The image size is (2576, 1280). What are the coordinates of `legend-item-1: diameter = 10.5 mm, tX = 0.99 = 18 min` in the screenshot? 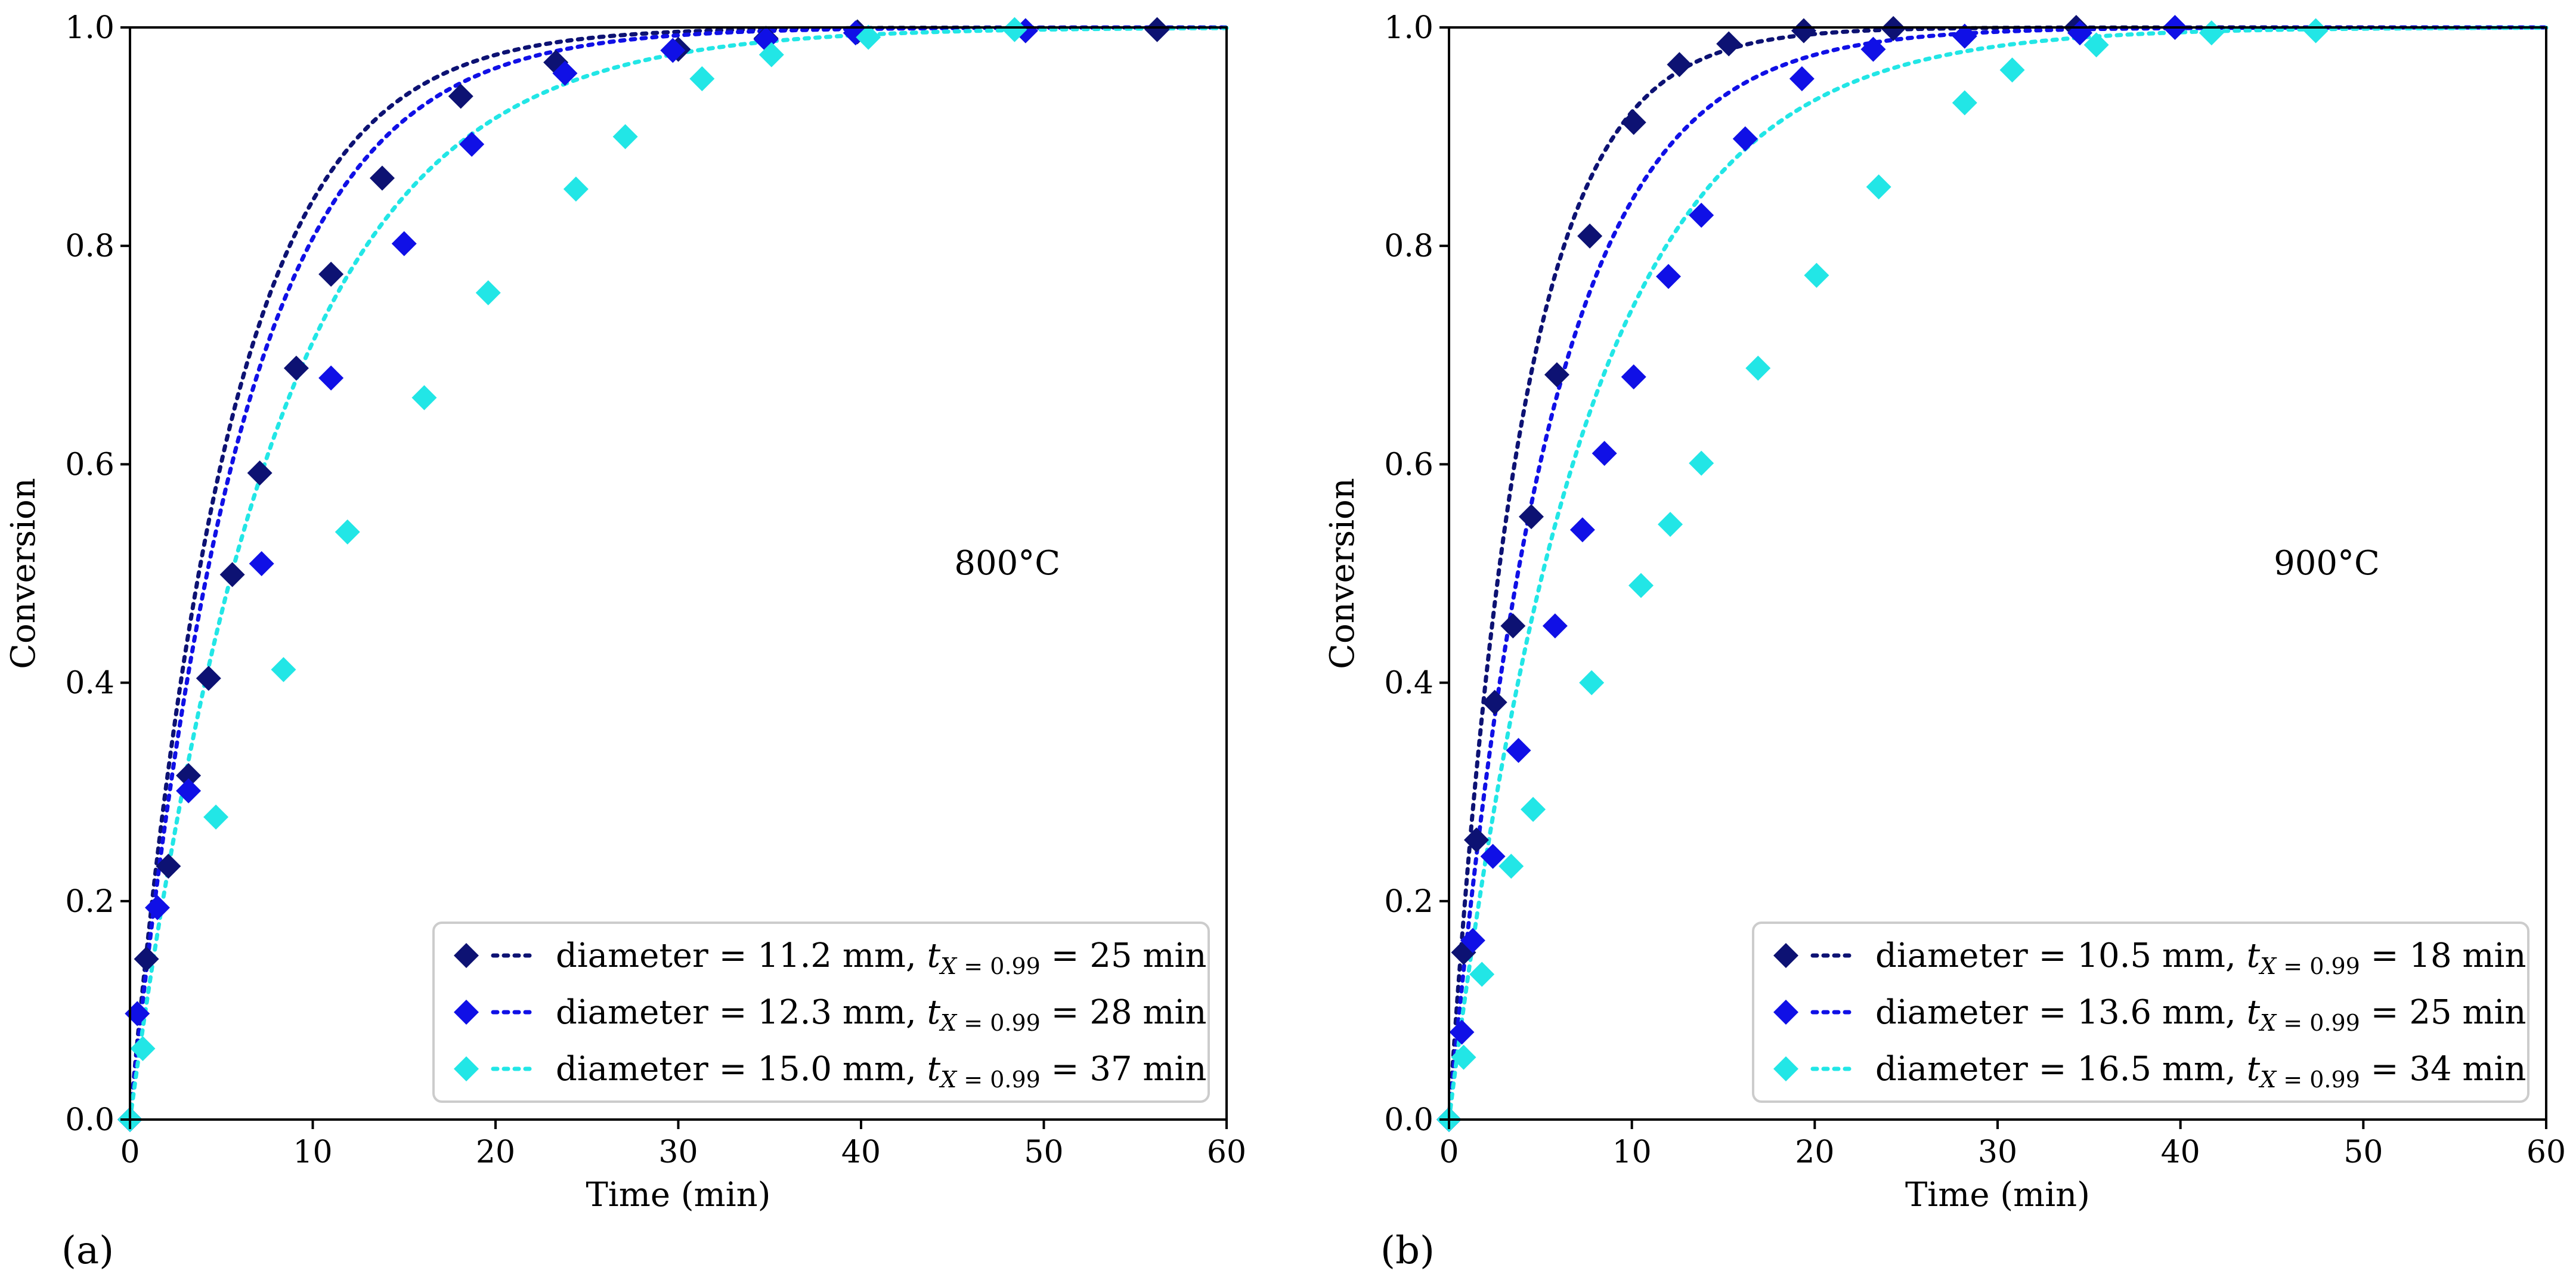 It's located at (2150, 957).